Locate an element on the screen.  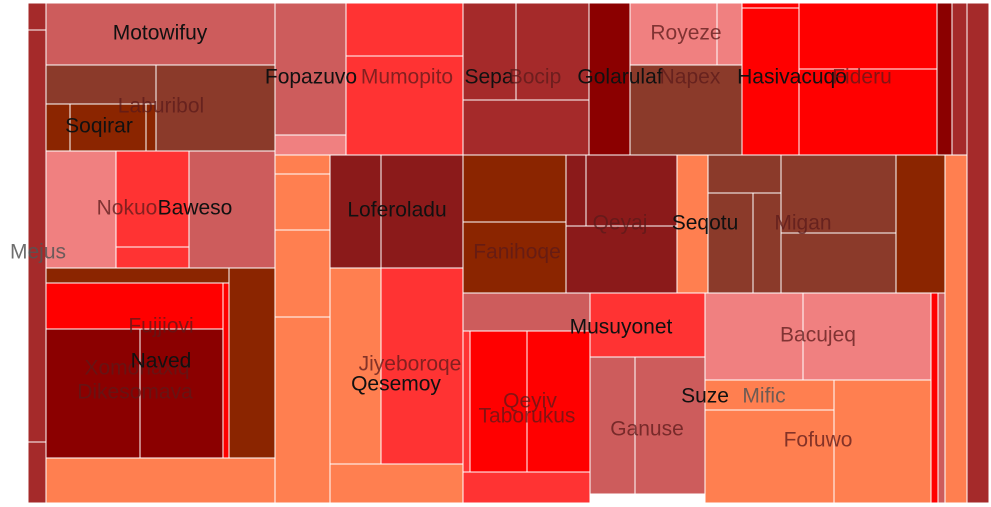
tile-label-taborukus: Taborukus is located at coordinates (527, 416).